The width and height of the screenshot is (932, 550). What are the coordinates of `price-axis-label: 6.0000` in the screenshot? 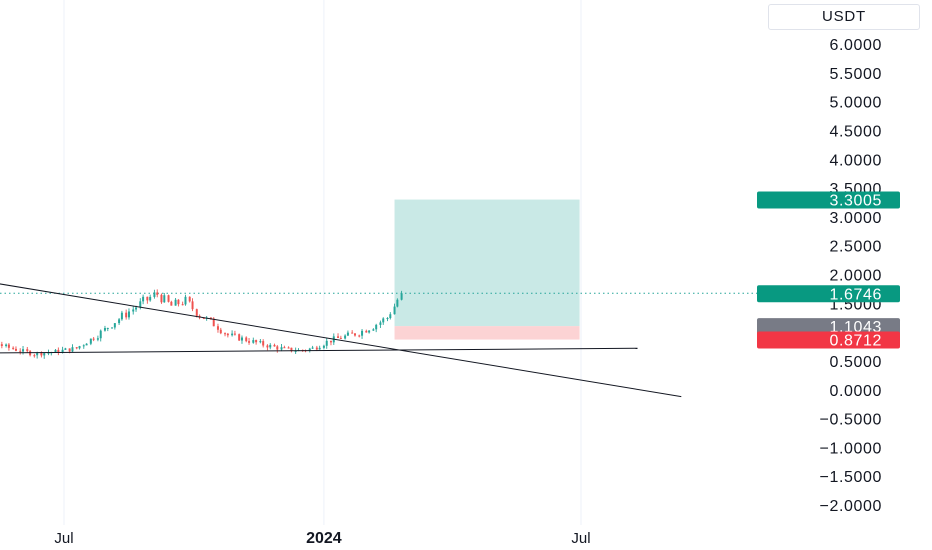 It's located at (855, 45).